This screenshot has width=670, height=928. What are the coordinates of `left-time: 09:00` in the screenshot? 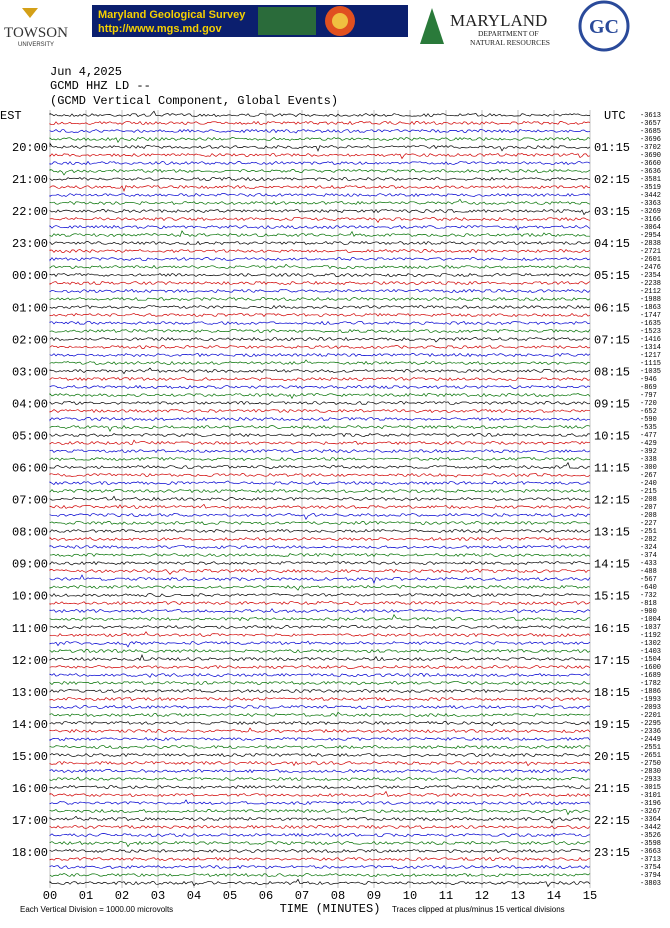 It's located at (30, 565).